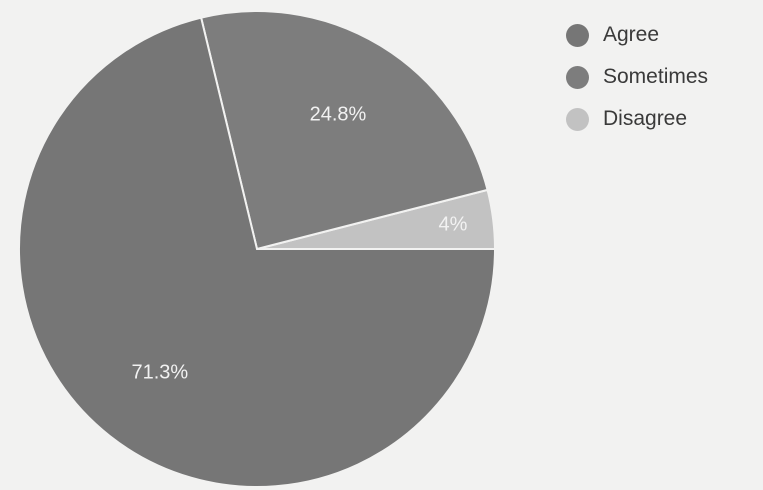 The width and height of the screenshot is (763, 490). What do you see at coordinates (159, 372) in the screenshot?
I see `slice-label-agree: 71.3%` at bounding box center [159, 372].